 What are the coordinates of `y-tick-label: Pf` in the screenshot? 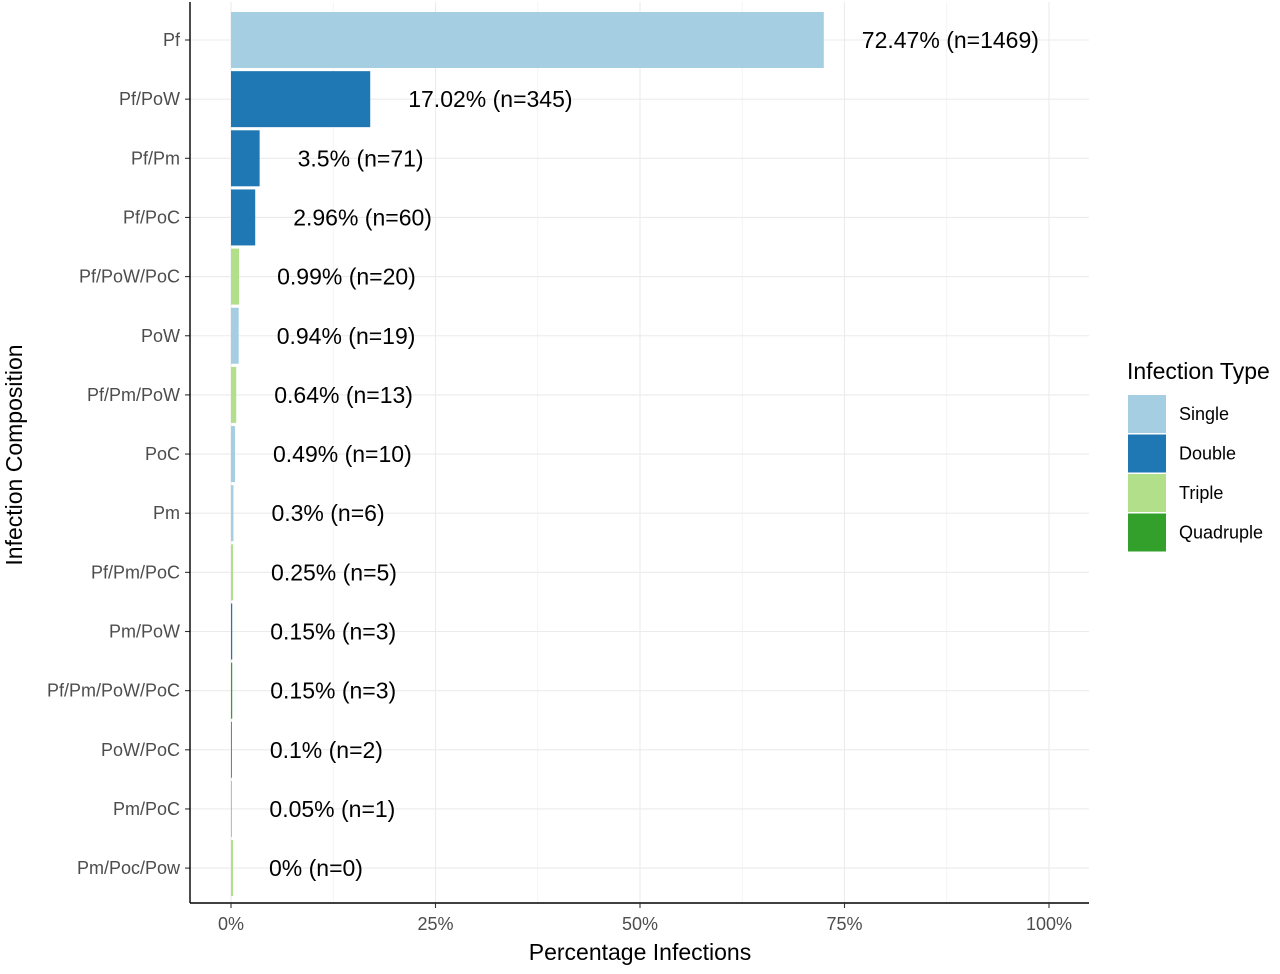 It's located at (172, 40).